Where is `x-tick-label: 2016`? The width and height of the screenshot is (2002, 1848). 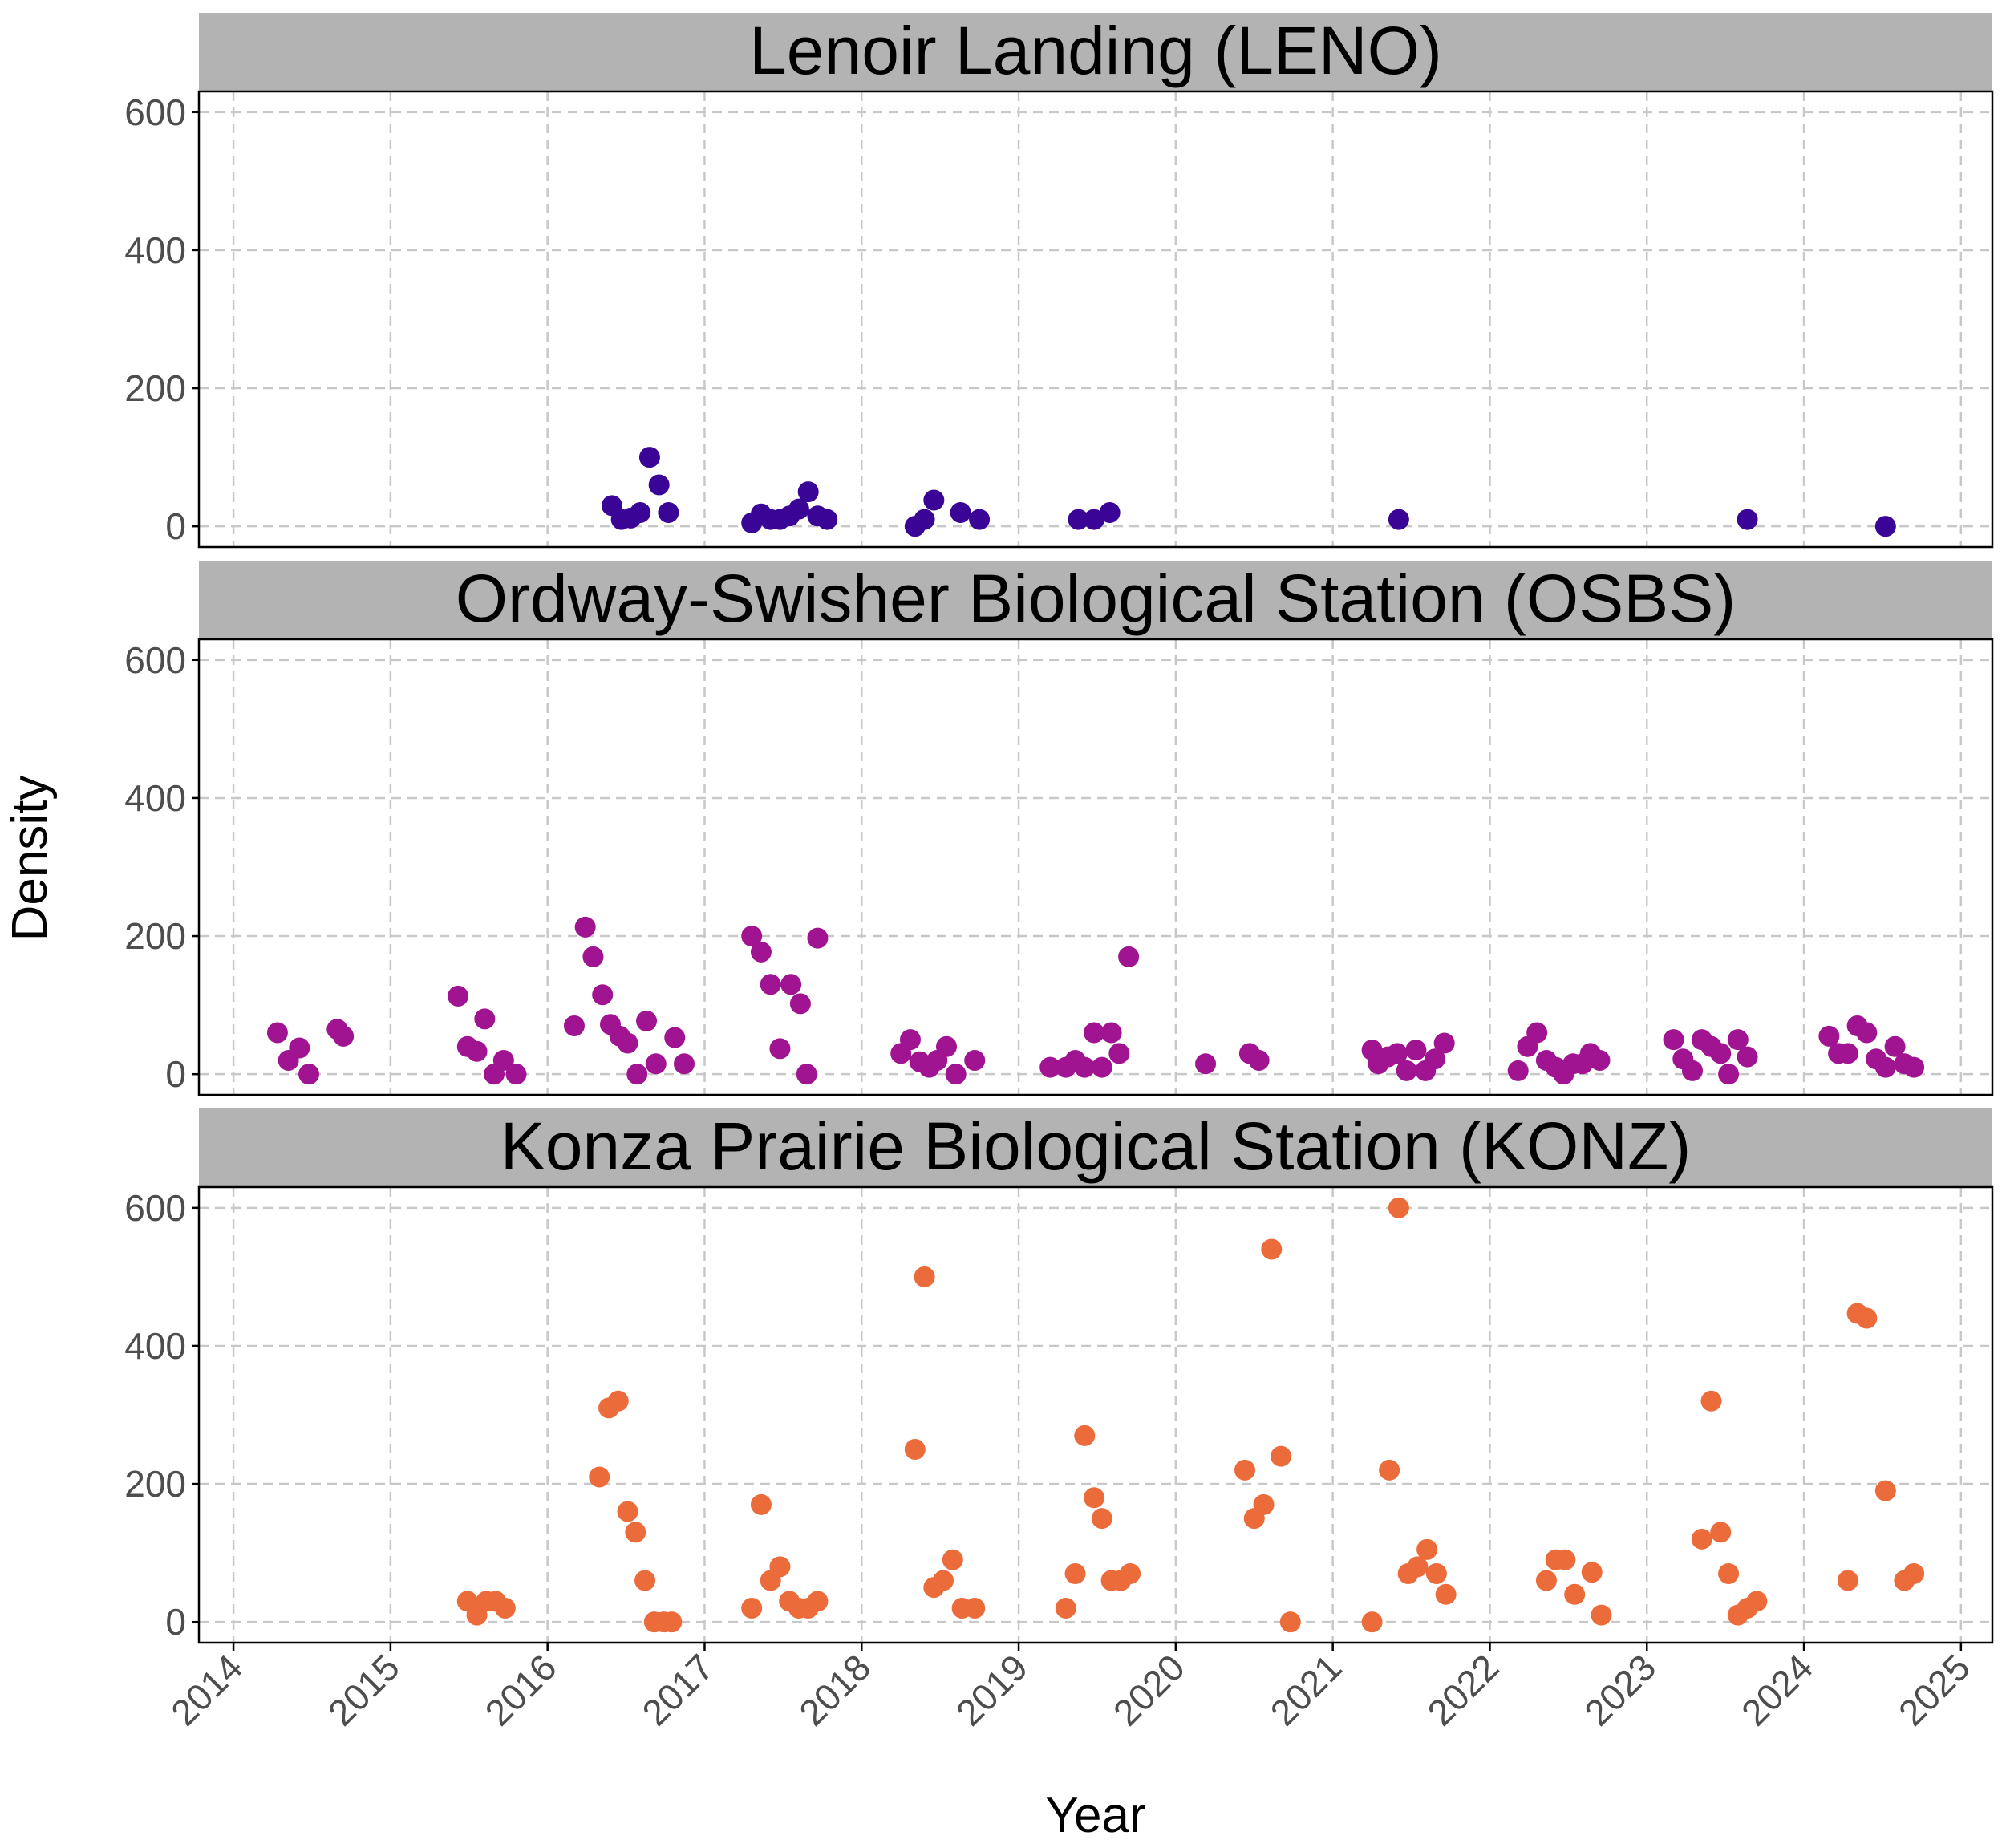
x-tick-label: 2016 is located at coordinates (521, 1689).